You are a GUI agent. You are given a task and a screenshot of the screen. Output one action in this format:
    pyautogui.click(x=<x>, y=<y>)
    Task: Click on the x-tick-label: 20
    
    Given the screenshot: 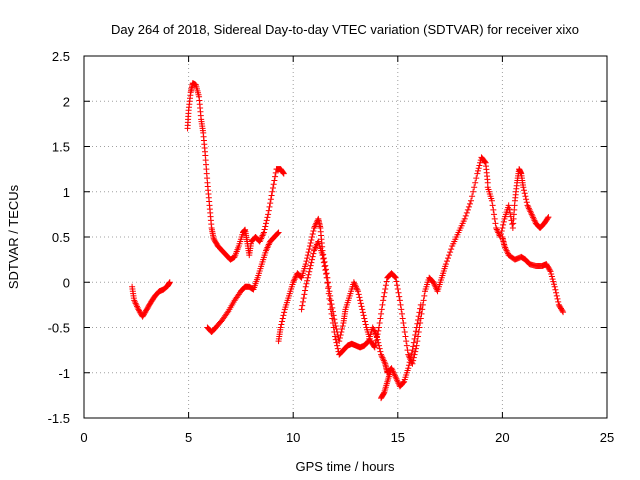 What is the action you would take?
    pyautogui.click(x=502, y=437)
    